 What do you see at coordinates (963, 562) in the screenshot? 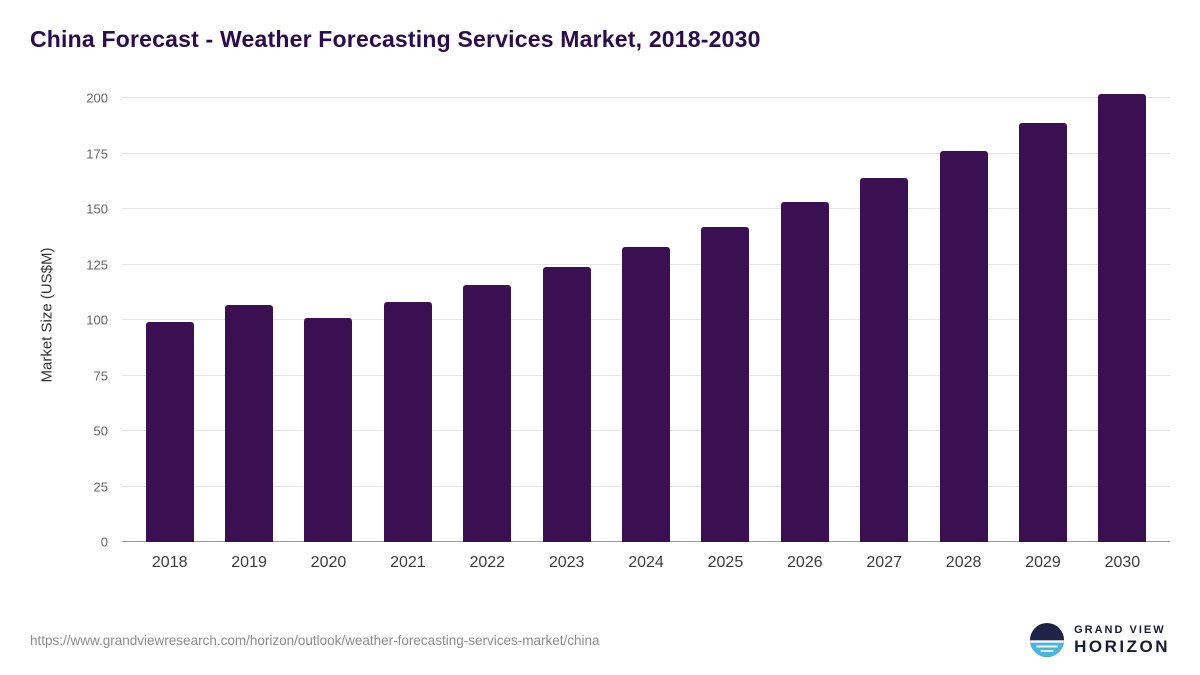
I see `x-tick-label: 2028` at bounding box center [963, 562].